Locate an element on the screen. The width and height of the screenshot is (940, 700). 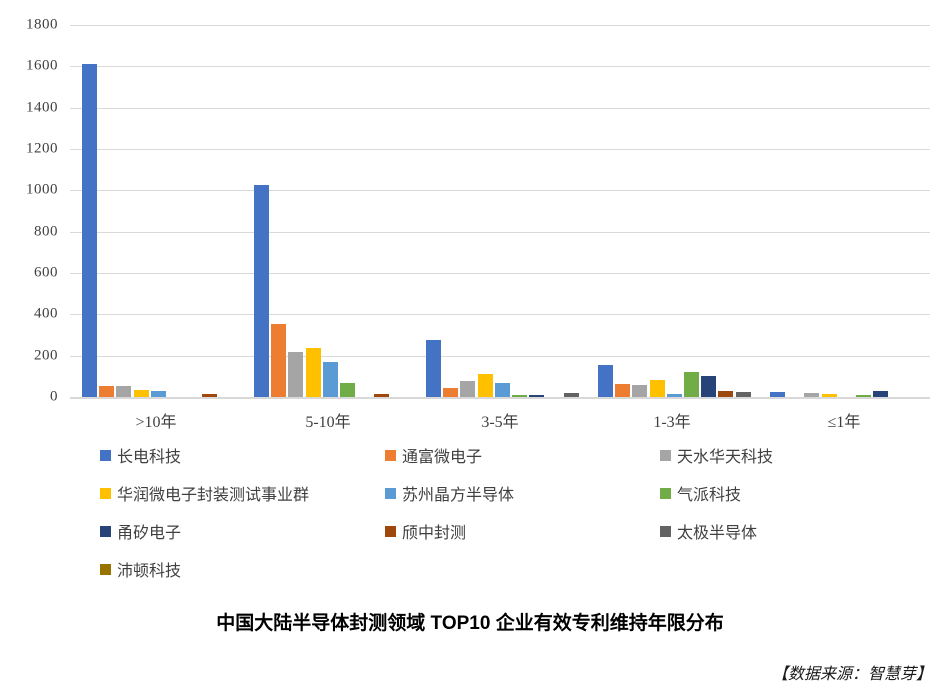
legend-item: 天水华天科技 is located at coordinates (780, 455).